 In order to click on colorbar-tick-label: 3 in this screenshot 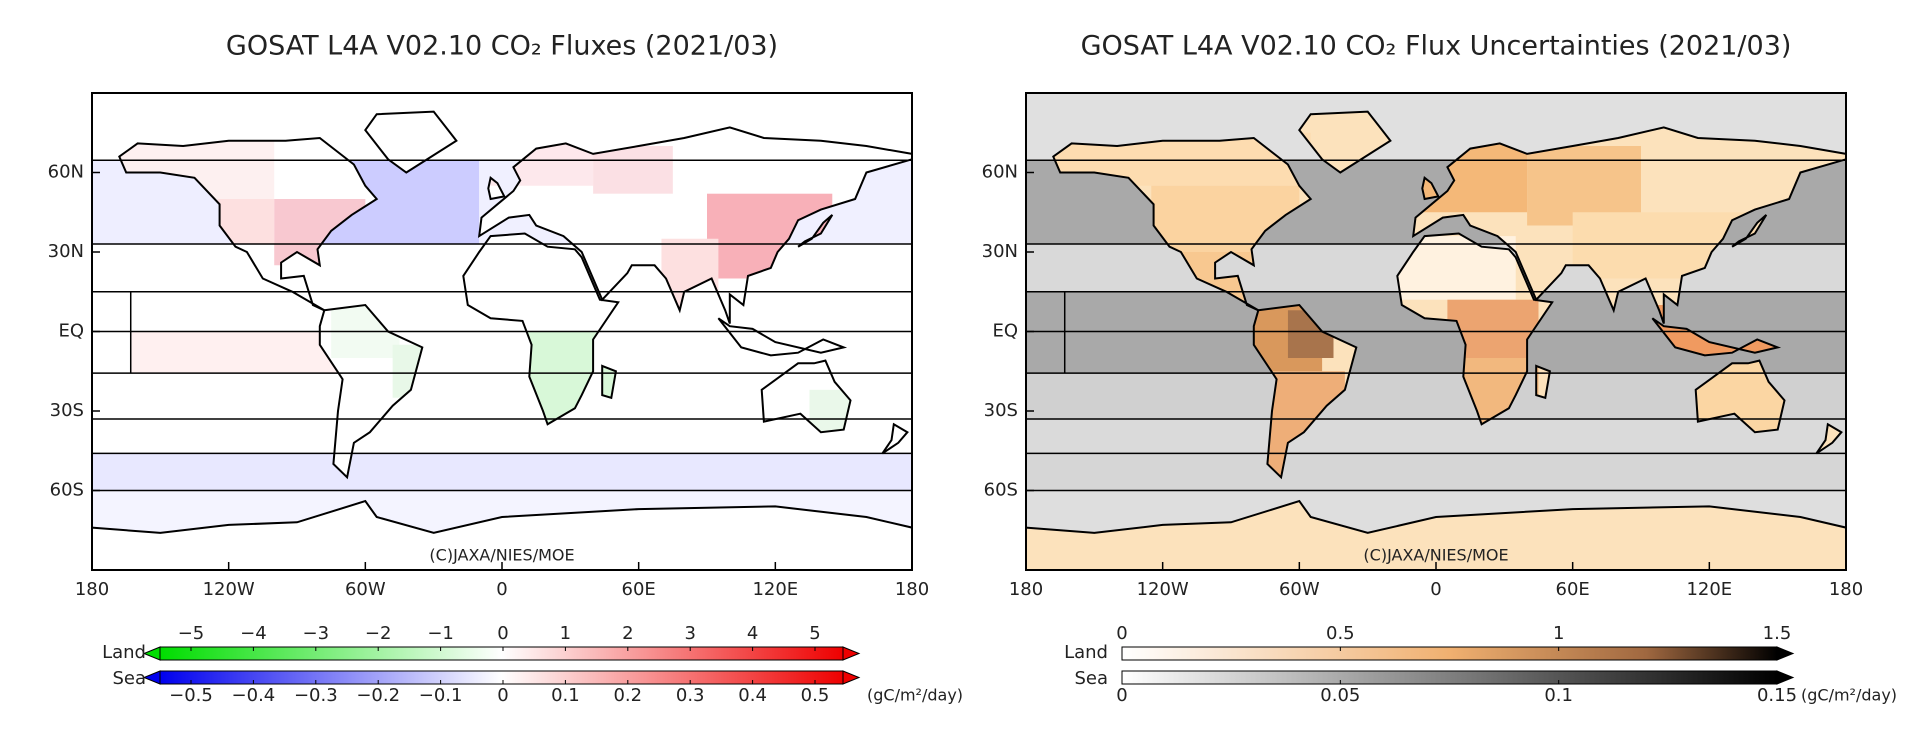, I will do `click(689, 633)`.